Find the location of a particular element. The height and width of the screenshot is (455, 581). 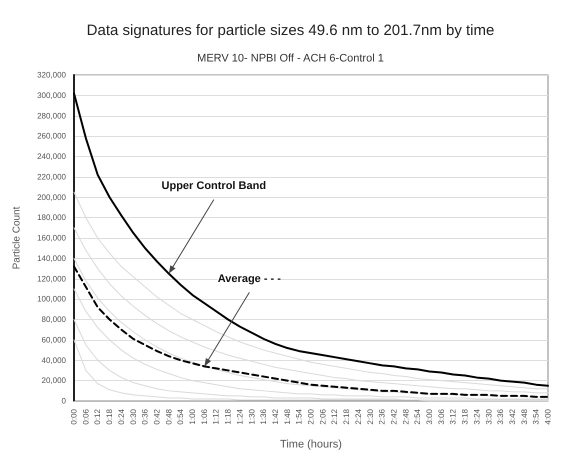

x-tick-label: 3:18 is located at coordinates (465, 416).